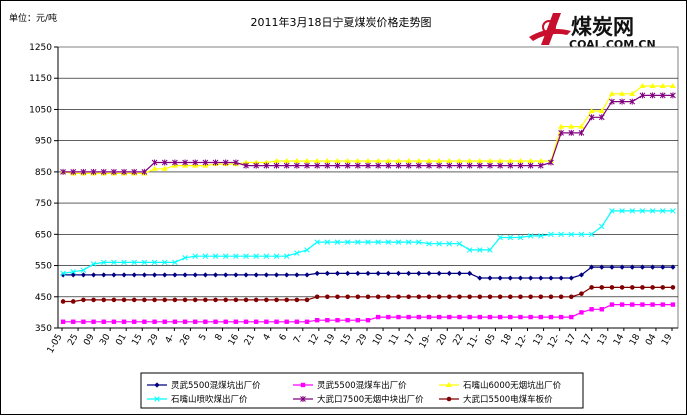 This screenshot has height=418, width=687. What do you see at coordinates (426, 342) in the screenshot?
I see `x-tick-label: 19-` at bounding box center [426, 342].